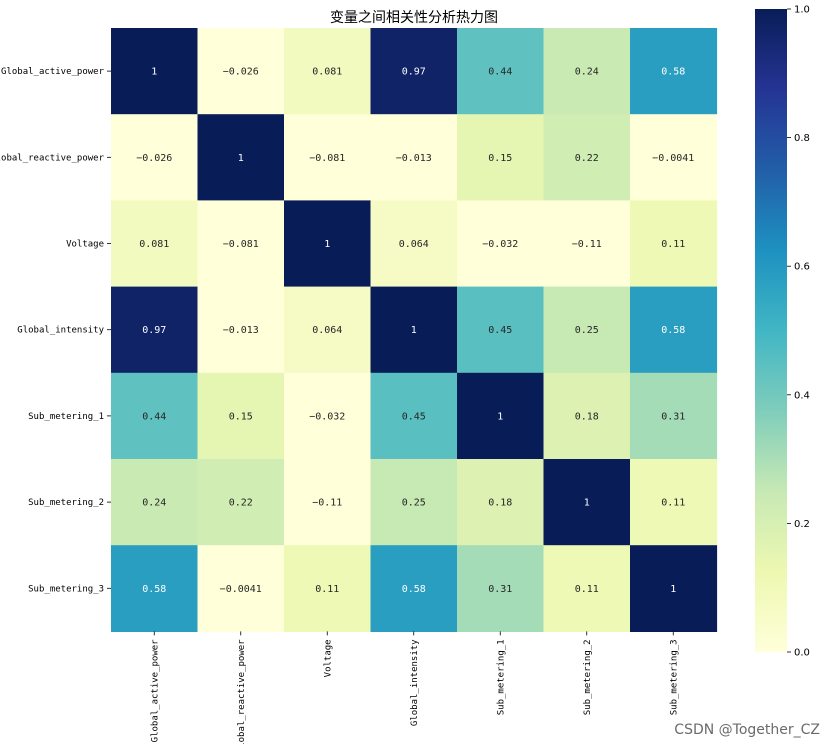 The height and width of the screenshot is (744, 834). I want to click on cell-annotation: 0.22, so click(241, 503).